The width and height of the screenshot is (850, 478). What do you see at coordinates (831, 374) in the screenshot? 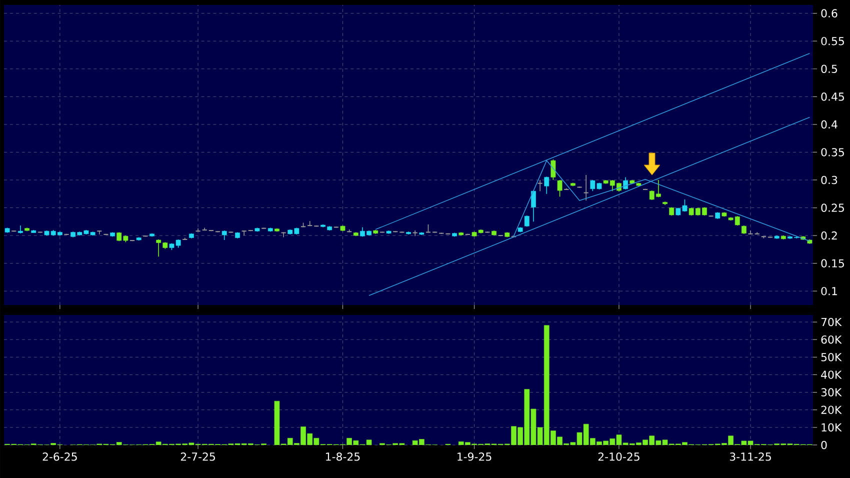
I see `y-tick-label: 40K` at bounding box center [831, 374].